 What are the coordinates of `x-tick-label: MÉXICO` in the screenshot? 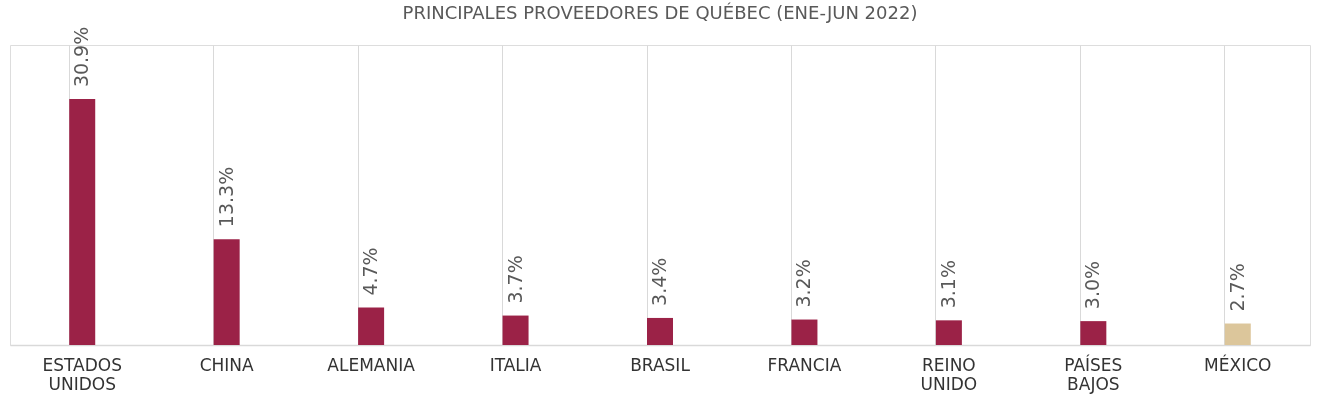 It's located at (1238, 364).